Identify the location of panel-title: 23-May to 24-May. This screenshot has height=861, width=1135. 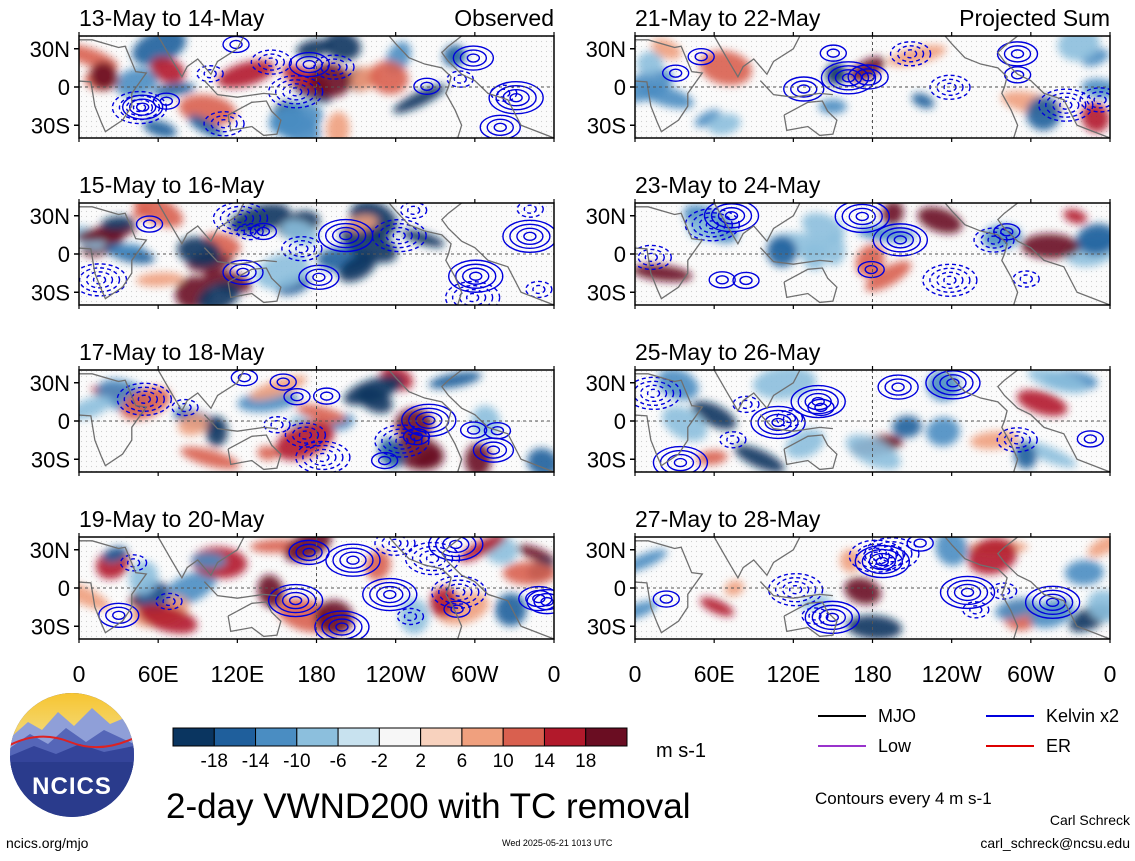
(728, 185).